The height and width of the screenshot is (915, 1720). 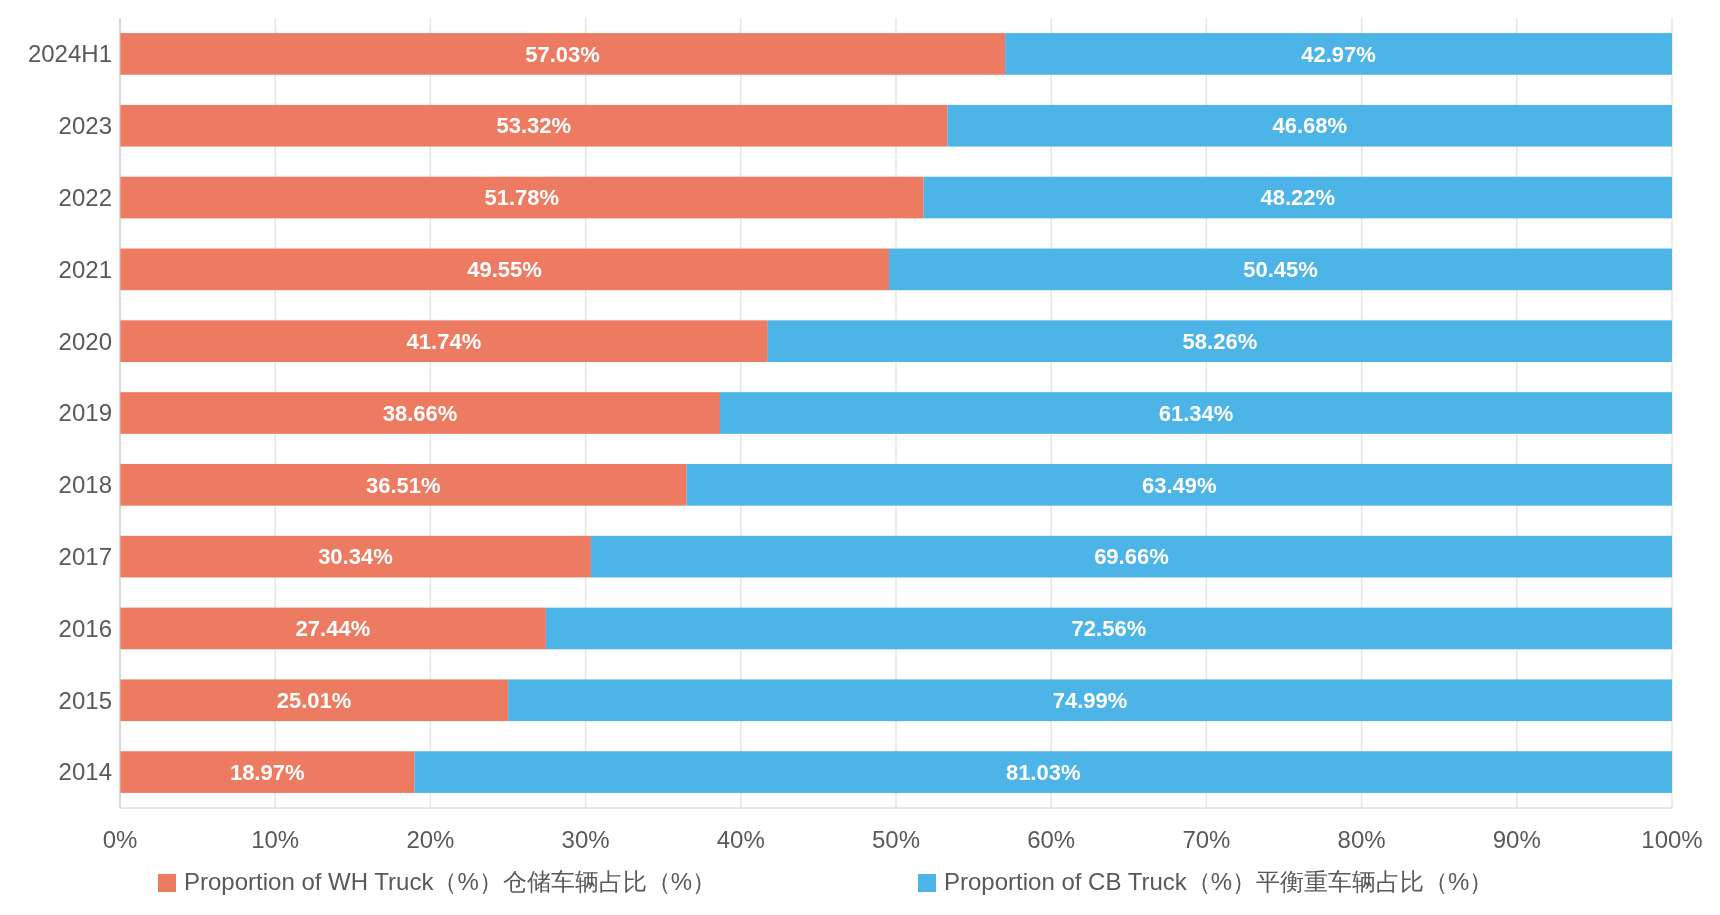 I want to click on y-tick-label: 2018, so click(x=85, y=485).